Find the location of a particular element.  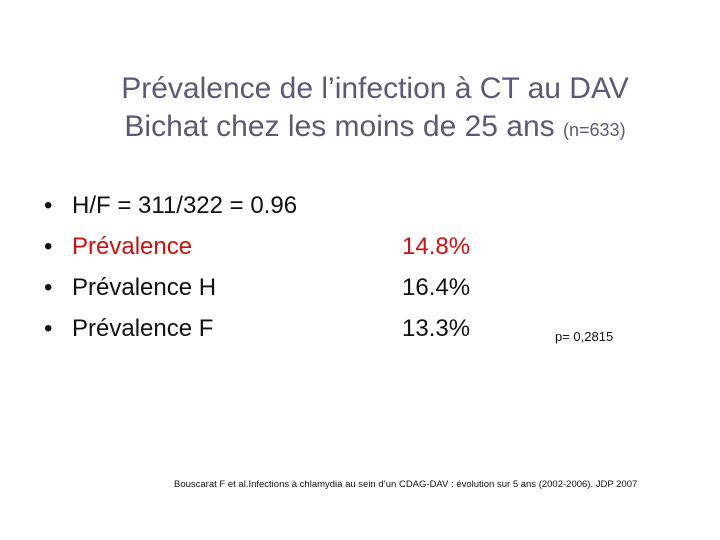

bullet-item-ratio: • H/F = 311/322 = 0.96 is located at coordinates (364, 210).